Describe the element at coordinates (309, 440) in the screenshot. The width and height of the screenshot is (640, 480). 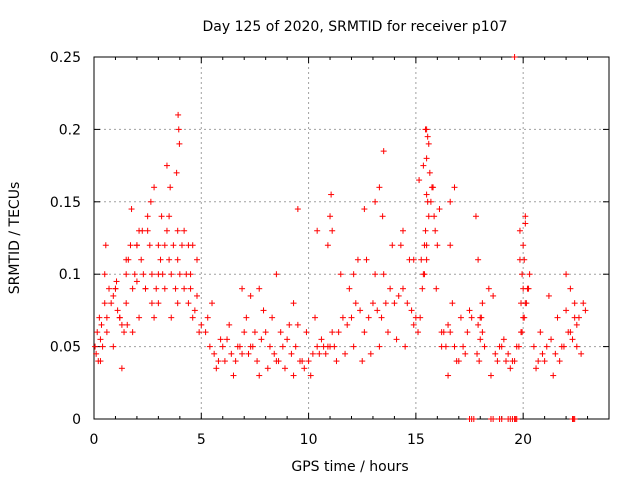
I see `x-tick-label: 10` at that location.